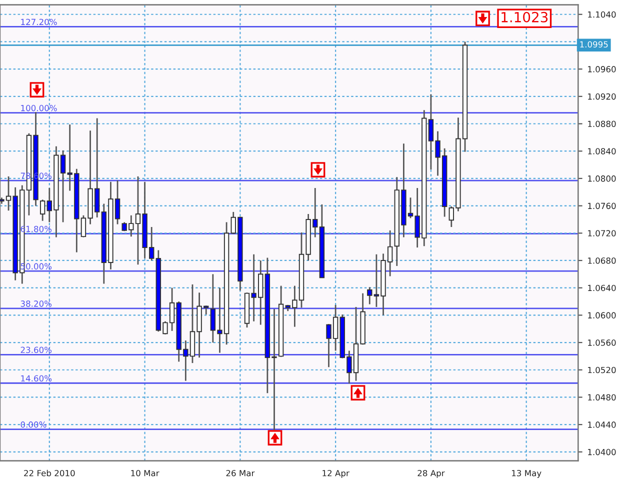  I want to click on y-tick-label: 1.0640, so click(602, 288).